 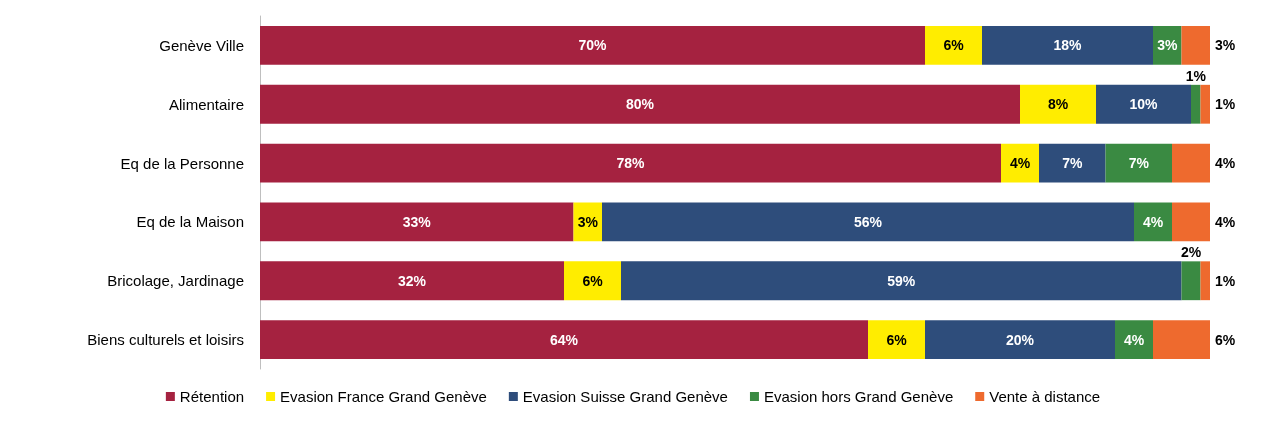 I want to click on data-label: 70%, so click(x=593, y=45).